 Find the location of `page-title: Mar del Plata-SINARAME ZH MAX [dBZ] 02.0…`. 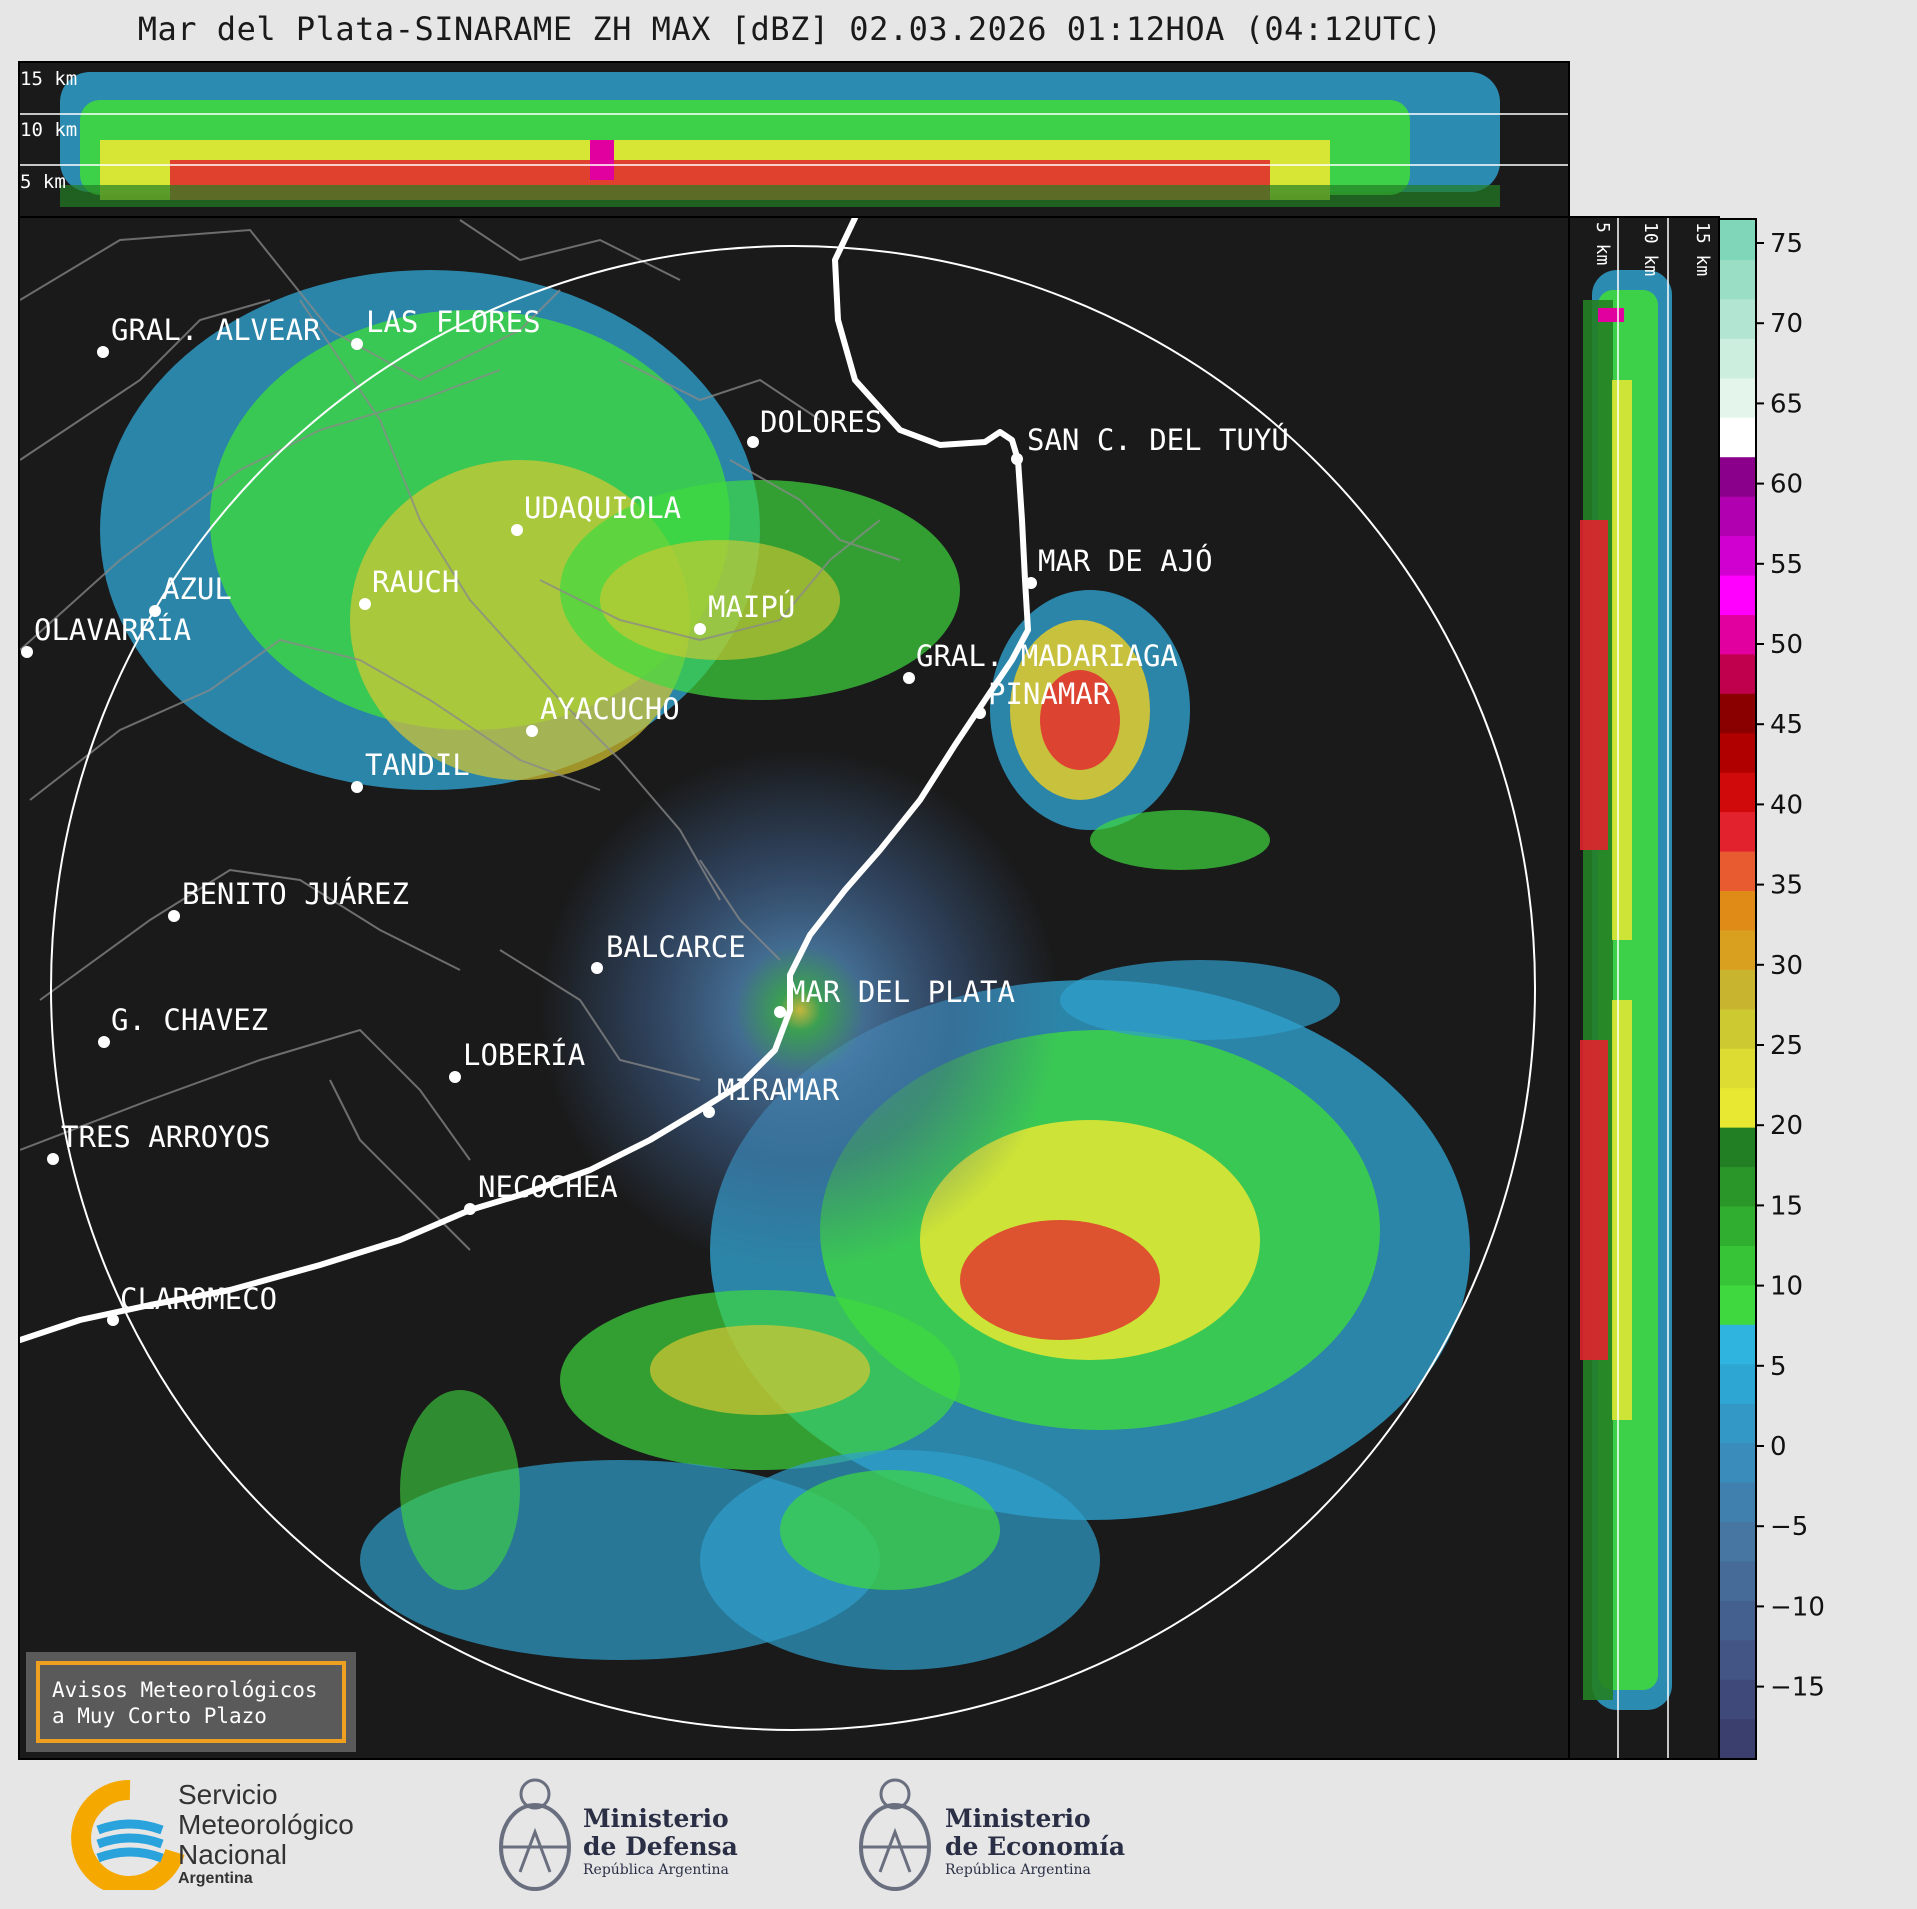

page-title: Mar del Plata-SINARAME ZH MAX [dBZ] 02.0… is located at coordinates (790, 29).